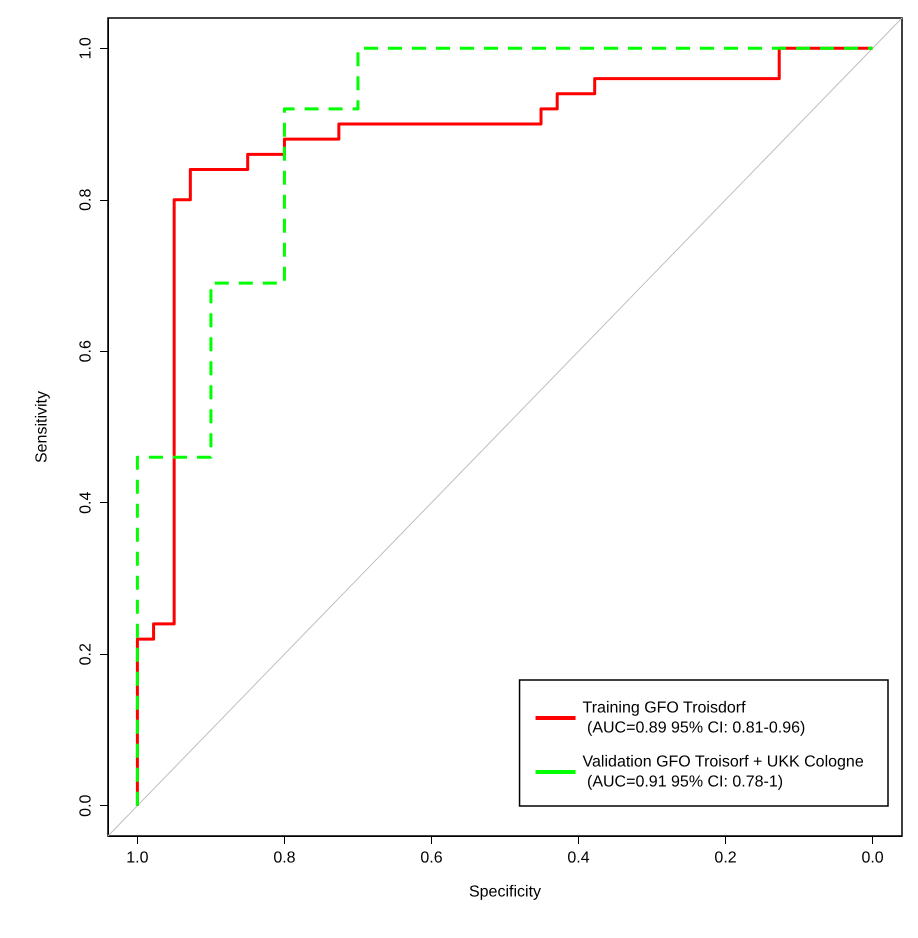 The width and height of the screenshot is (918, 938). Describe the element at coordinates (431, 858) in the screenshot. I see `x-tick-label: 0.6` at that location.